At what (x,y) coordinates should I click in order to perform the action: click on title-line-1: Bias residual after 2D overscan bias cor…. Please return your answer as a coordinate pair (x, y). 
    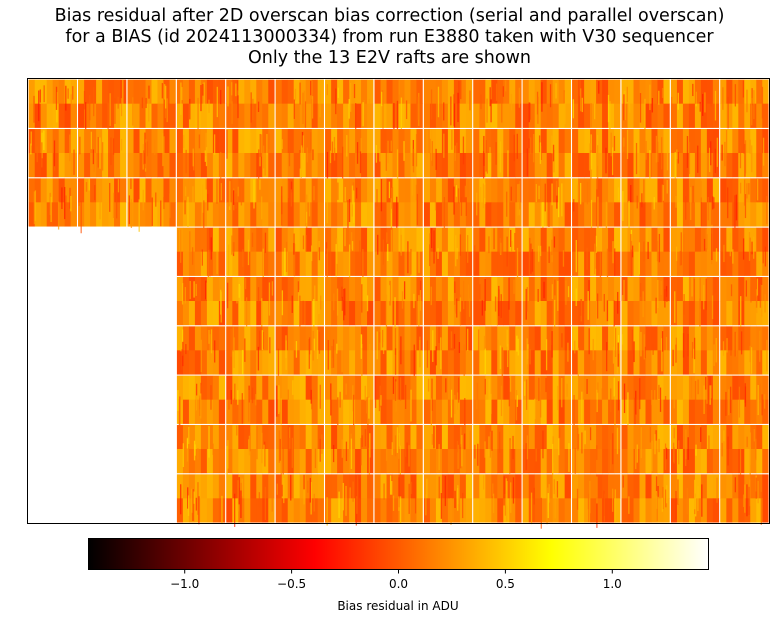
    Looking at the image, I should click on (389, 16).